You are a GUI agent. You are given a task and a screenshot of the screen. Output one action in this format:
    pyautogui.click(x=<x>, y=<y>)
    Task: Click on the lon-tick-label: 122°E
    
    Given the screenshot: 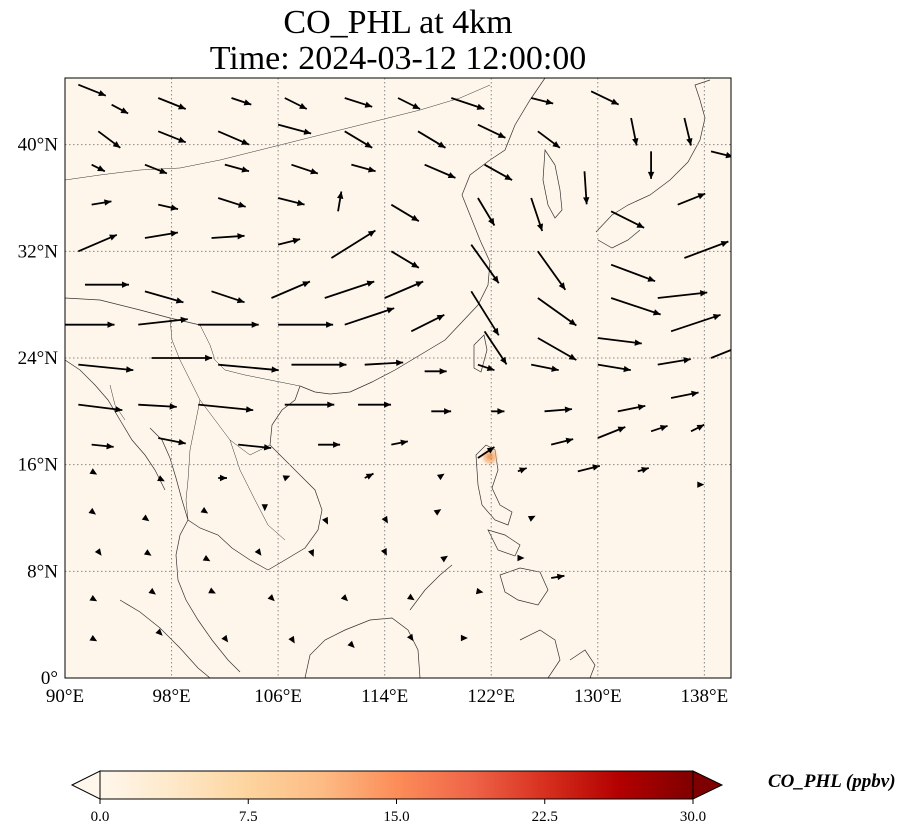 What is the action you would take?
    pyautogui.click(x=491, y=696)
    